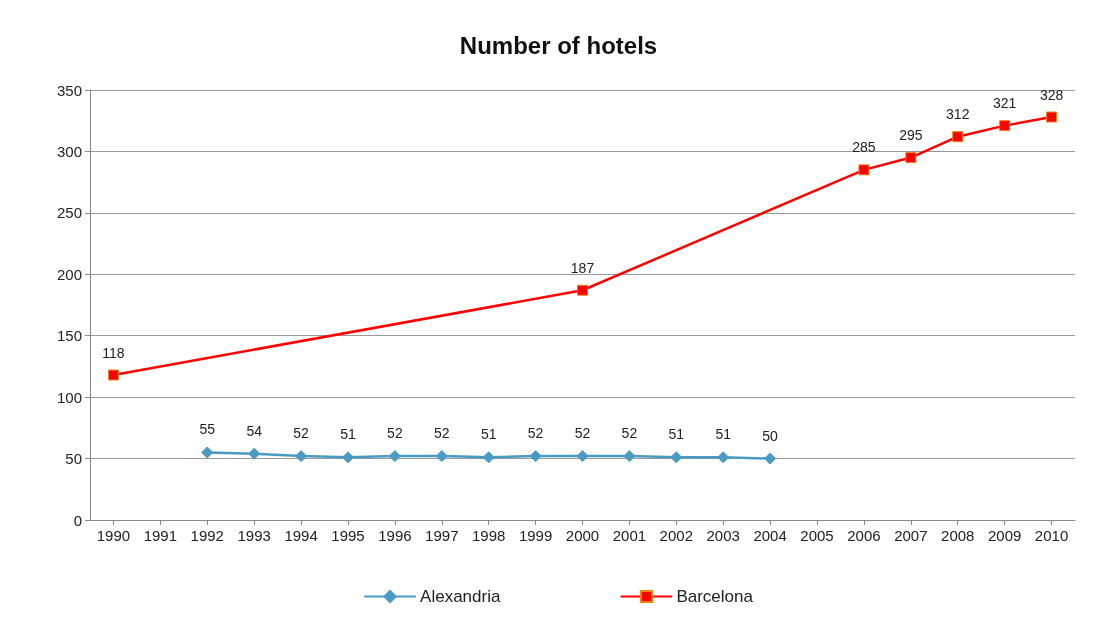 Image resolution: width=1117 pixels, height=622 pixels. I want to click on data-label: 187, so click(582, 267).